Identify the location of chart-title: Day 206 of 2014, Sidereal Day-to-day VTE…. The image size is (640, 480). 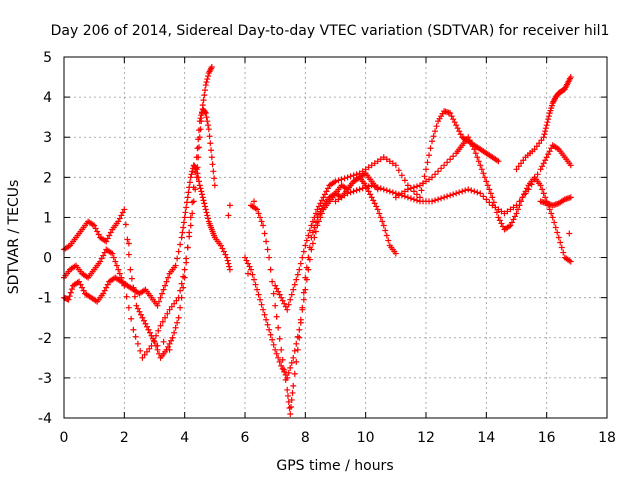
(330, 31).